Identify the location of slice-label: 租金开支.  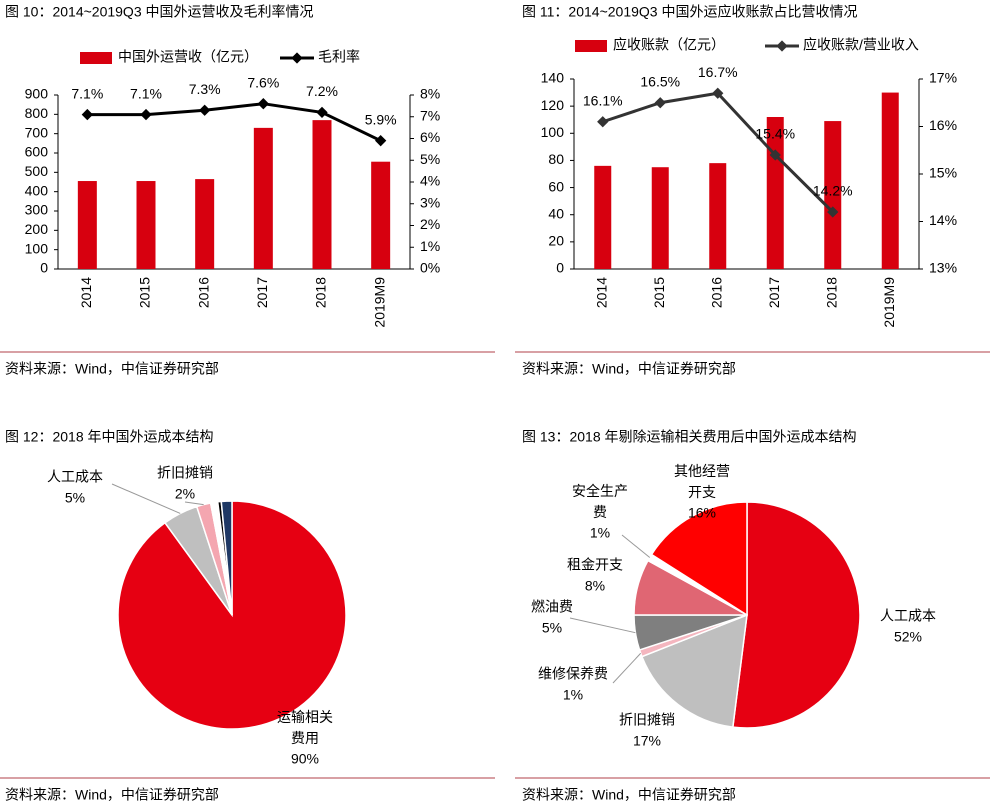
(595, 565).